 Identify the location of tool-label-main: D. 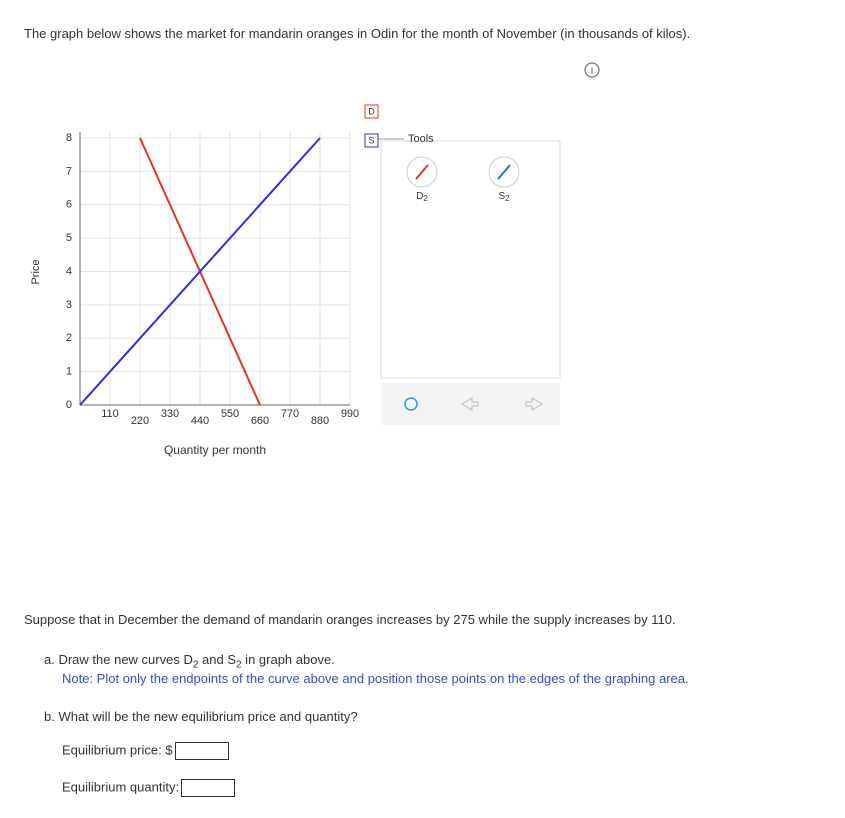
(419, 196).